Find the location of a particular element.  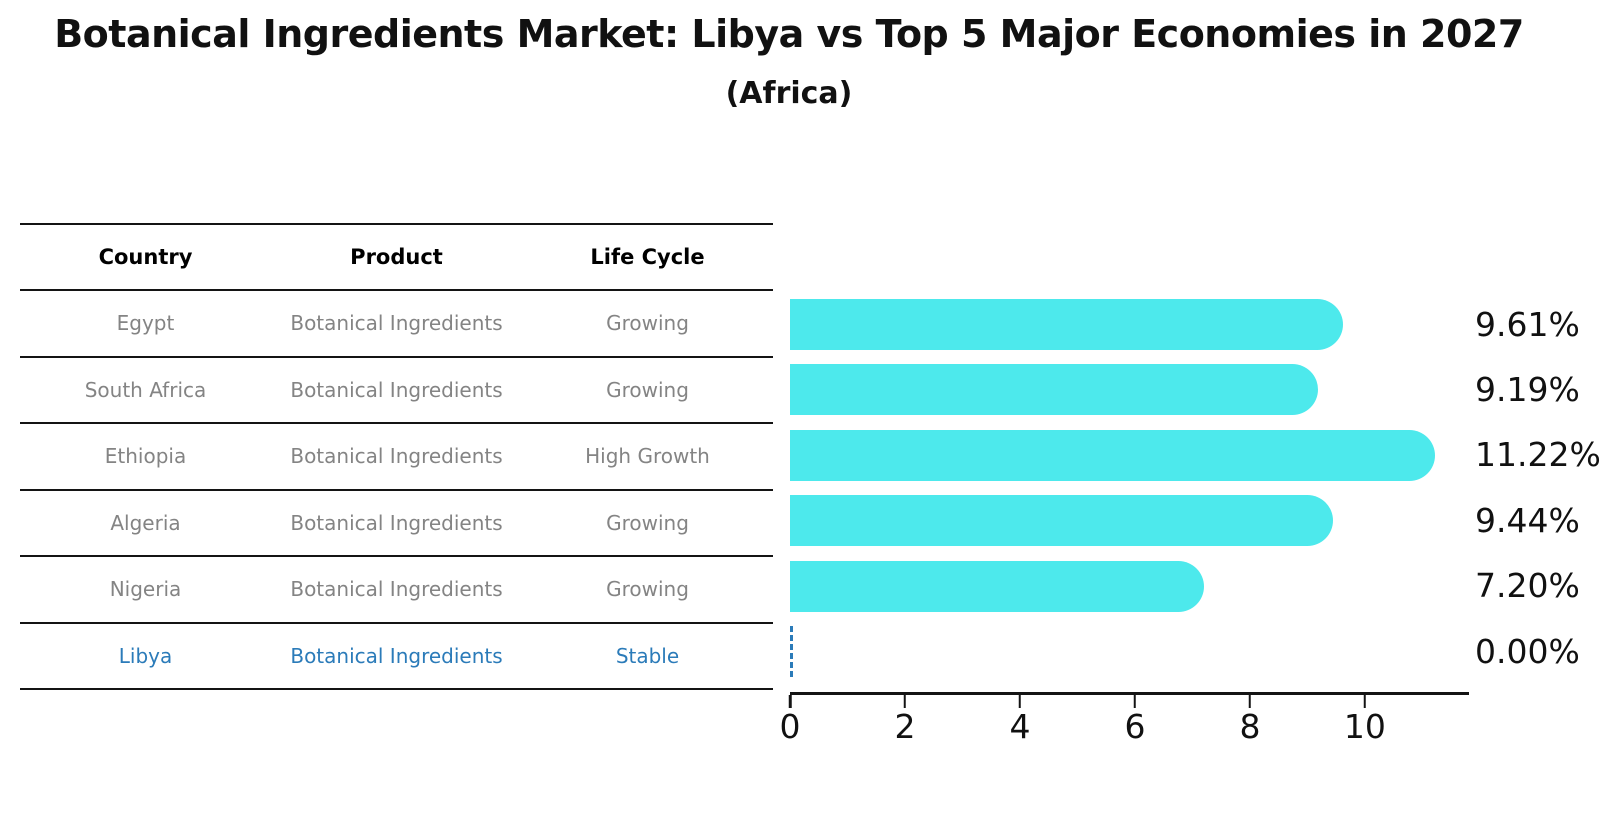

cell-life-cycle: High Growth is located at coordinates (647, 456).